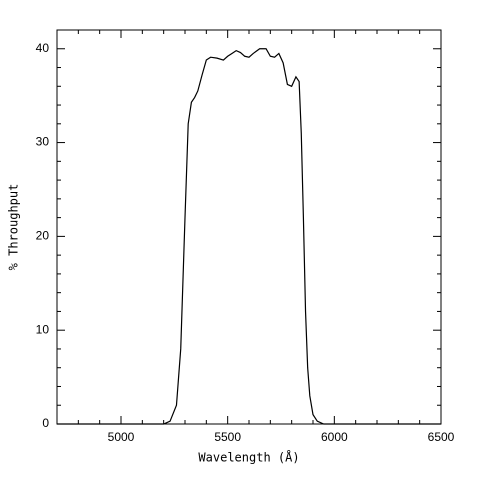 The image size is (477, 480). What do you see at coordinates (43, 329) in the screenshot?
I see `y-tick-label: 10` at bounding box center [43, 329].